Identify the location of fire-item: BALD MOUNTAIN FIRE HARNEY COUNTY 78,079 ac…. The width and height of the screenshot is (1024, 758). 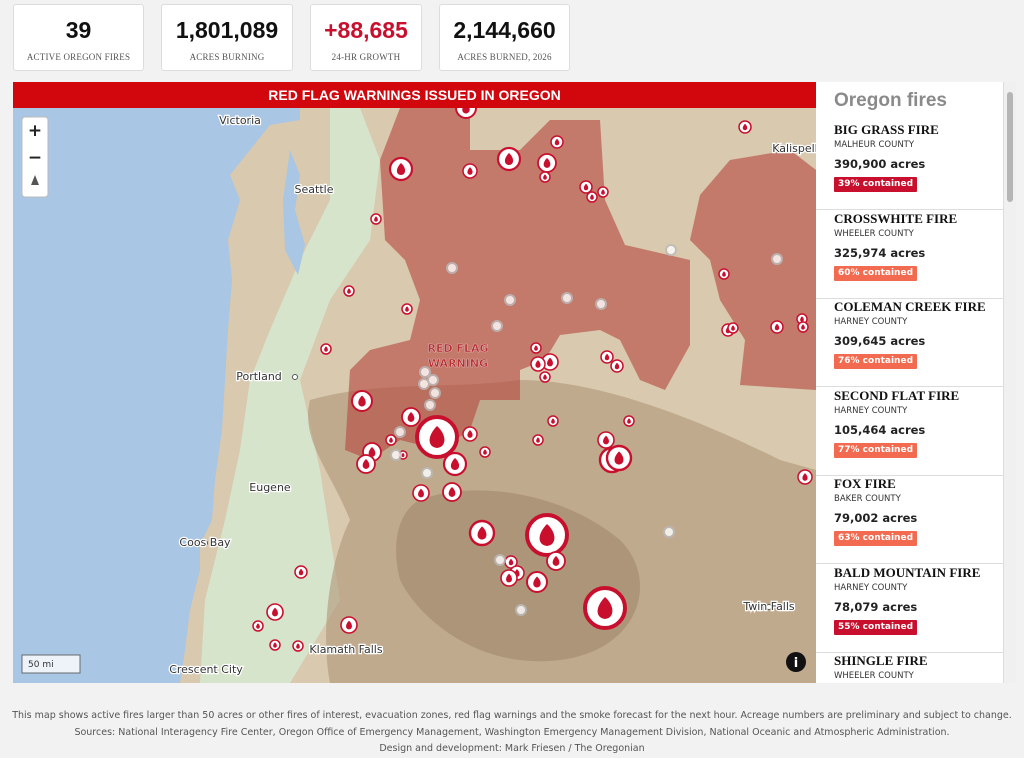
(909, 609).